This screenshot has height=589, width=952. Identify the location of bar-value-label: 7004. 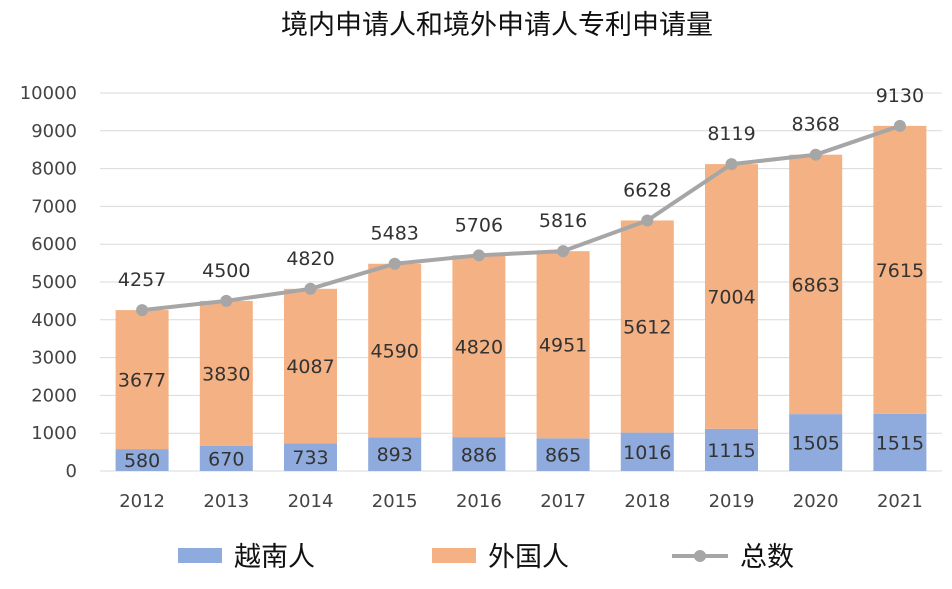
(731, 297).